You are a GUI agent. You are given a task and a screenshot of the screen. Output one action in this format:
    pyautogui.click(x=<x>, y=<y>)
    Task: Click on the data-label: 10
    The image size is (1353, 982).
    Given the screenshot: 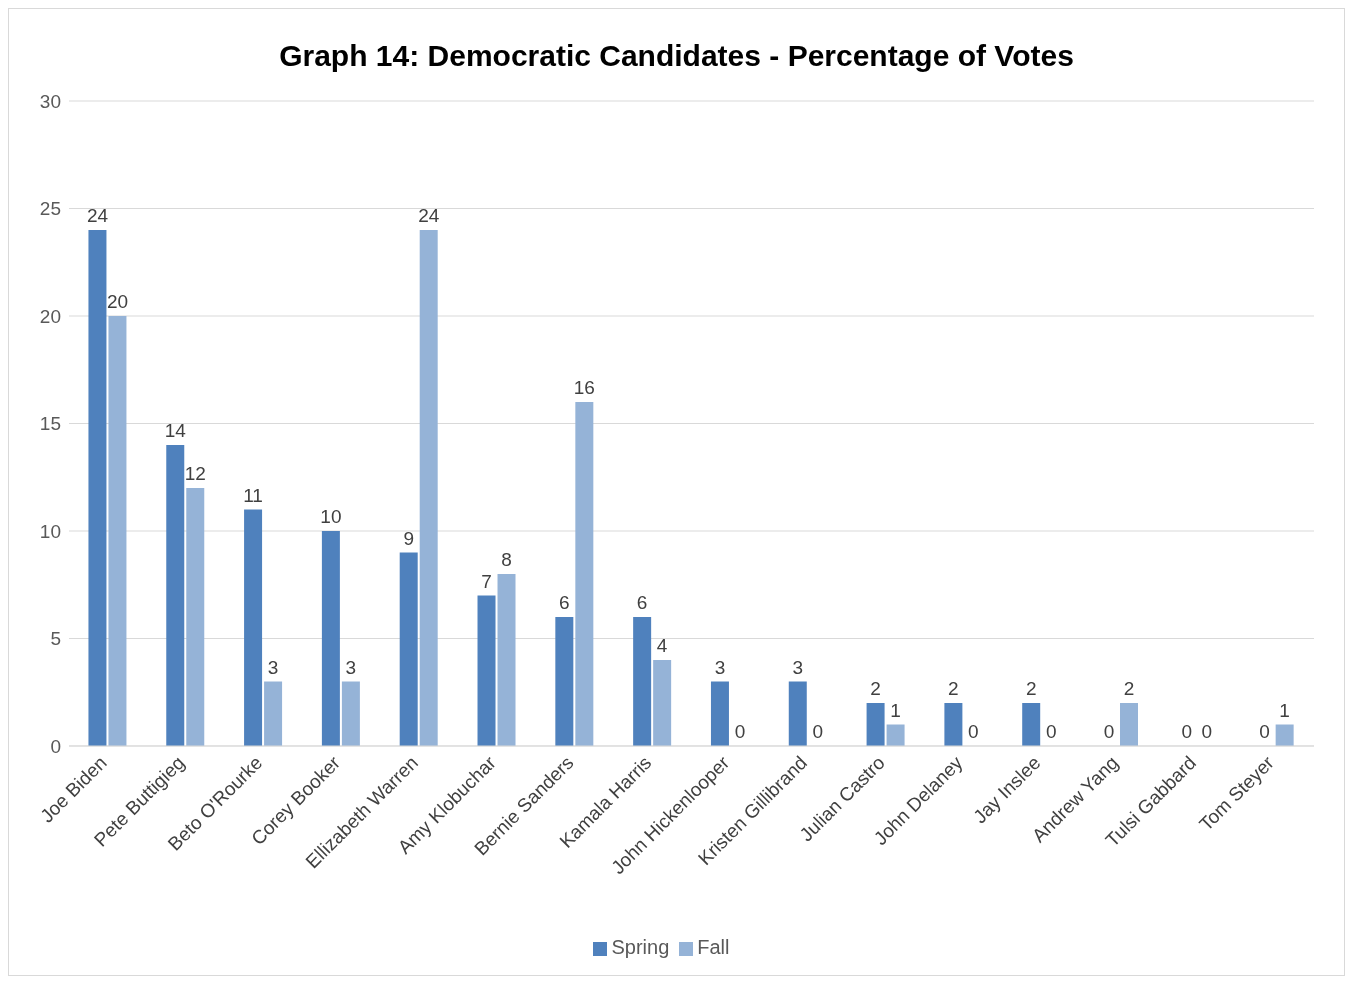 What is the action you would take?
    pyautogui.click(x=331, y=516)
    